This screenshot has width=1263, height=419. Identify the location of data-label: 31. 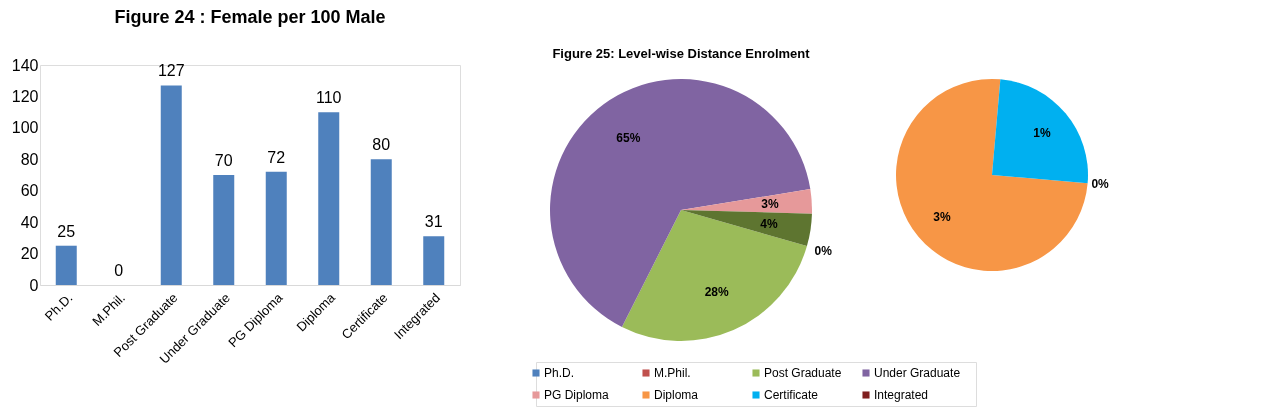
(433, 222).